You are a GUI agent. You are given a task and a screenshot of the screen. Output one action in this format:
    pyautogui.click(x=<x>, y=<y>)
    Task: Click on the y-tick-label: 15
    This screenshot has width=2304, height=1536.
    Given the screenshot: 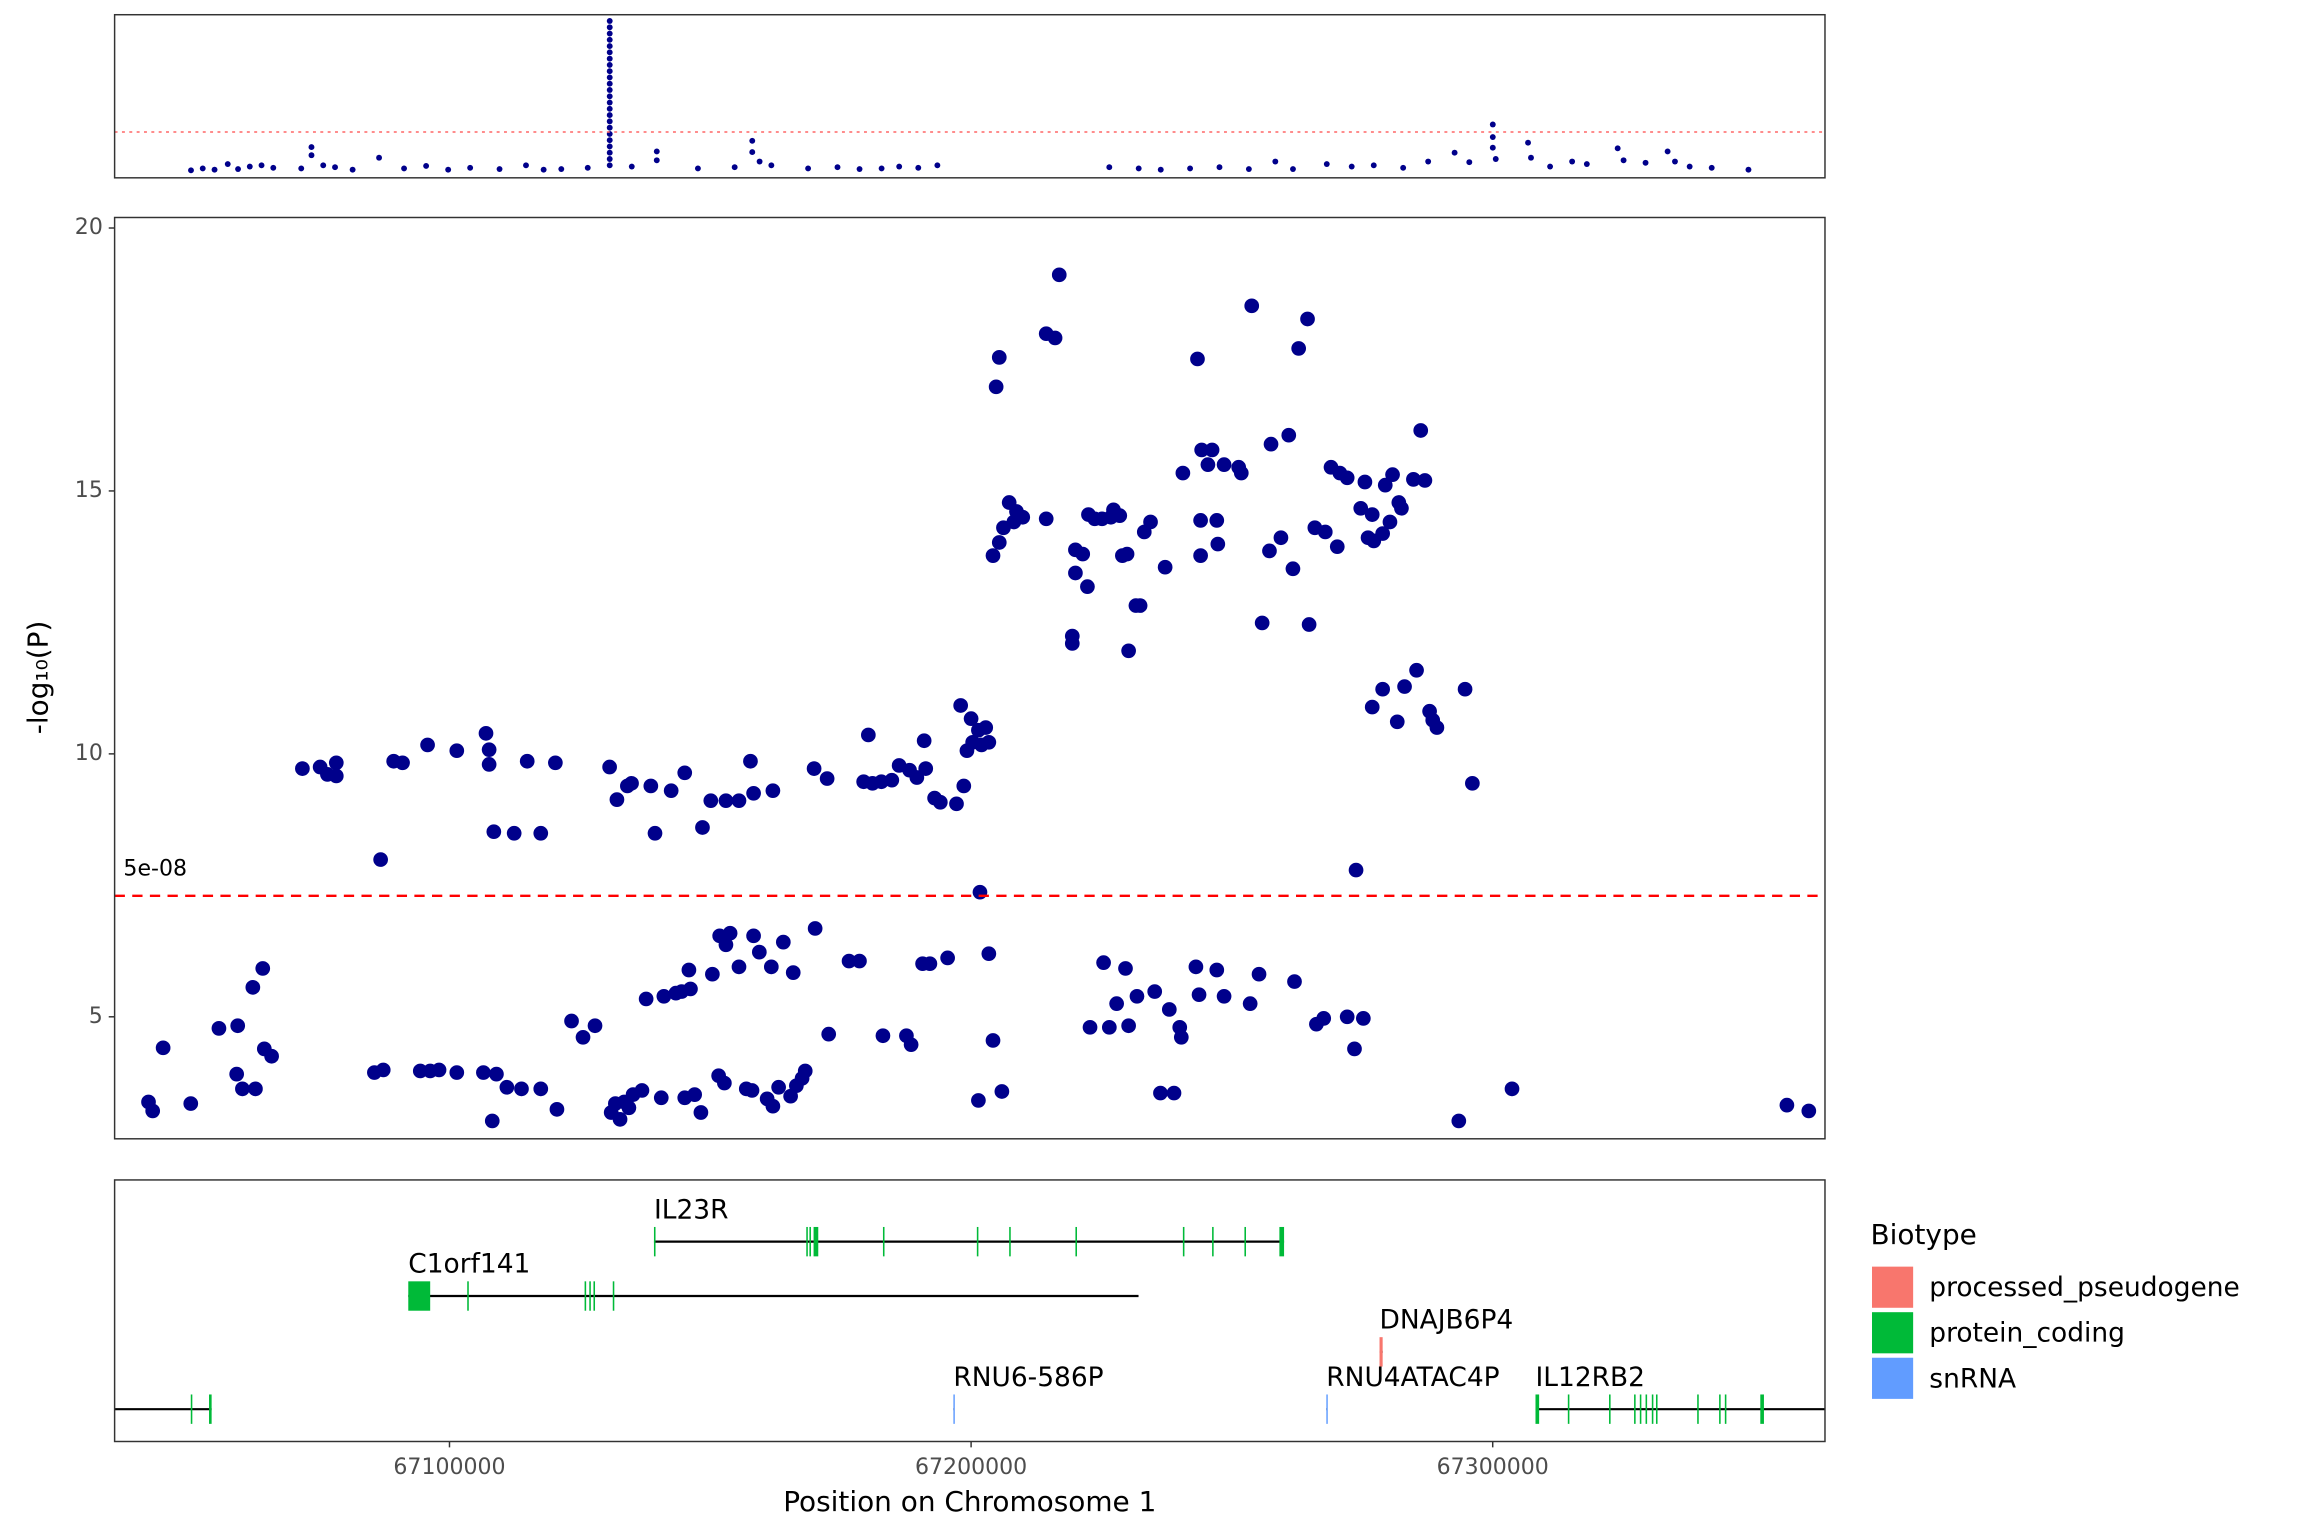 What is the action you would take?
    pyautogui.click(x=89, y=490)
    